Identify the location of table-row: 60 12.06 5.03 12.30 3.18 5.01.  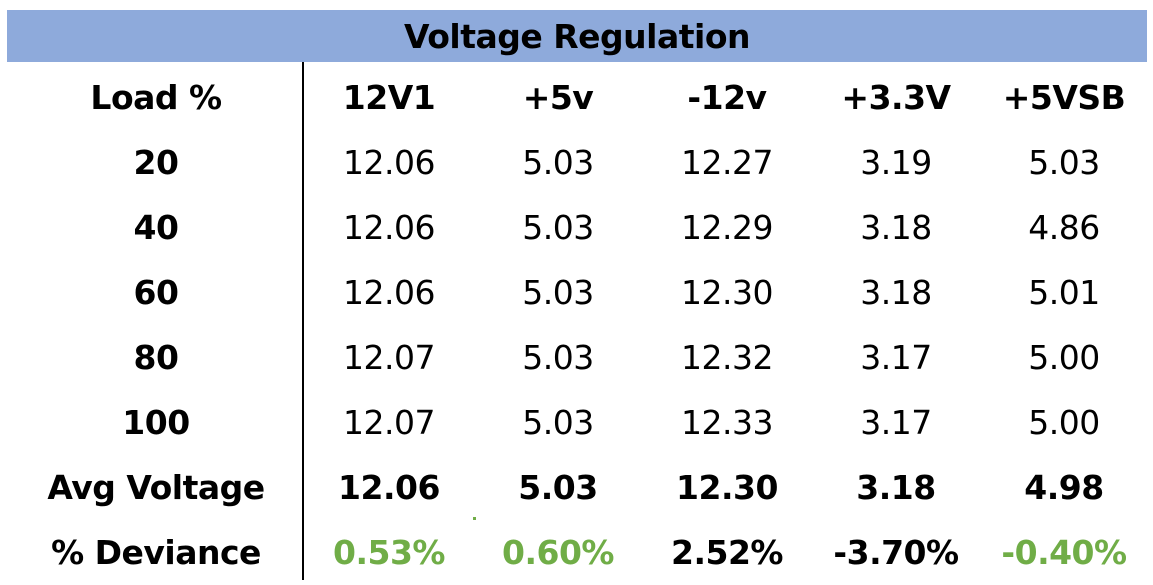
(576, 292).